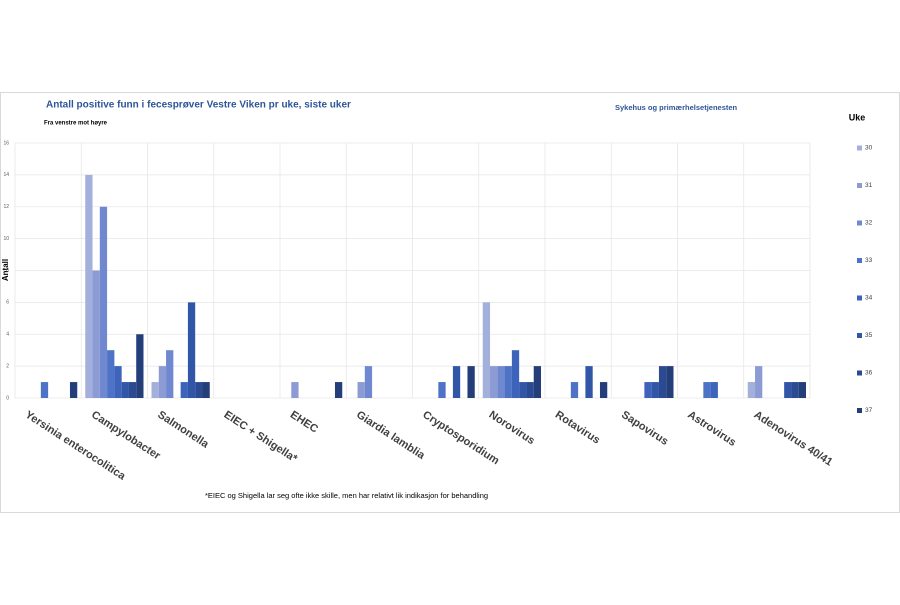 The width and height of the screenshot is (900, 605). Describe the element at coordinates (6, 239) in the screenshot. I see `y-tick-label: 10` at that location.